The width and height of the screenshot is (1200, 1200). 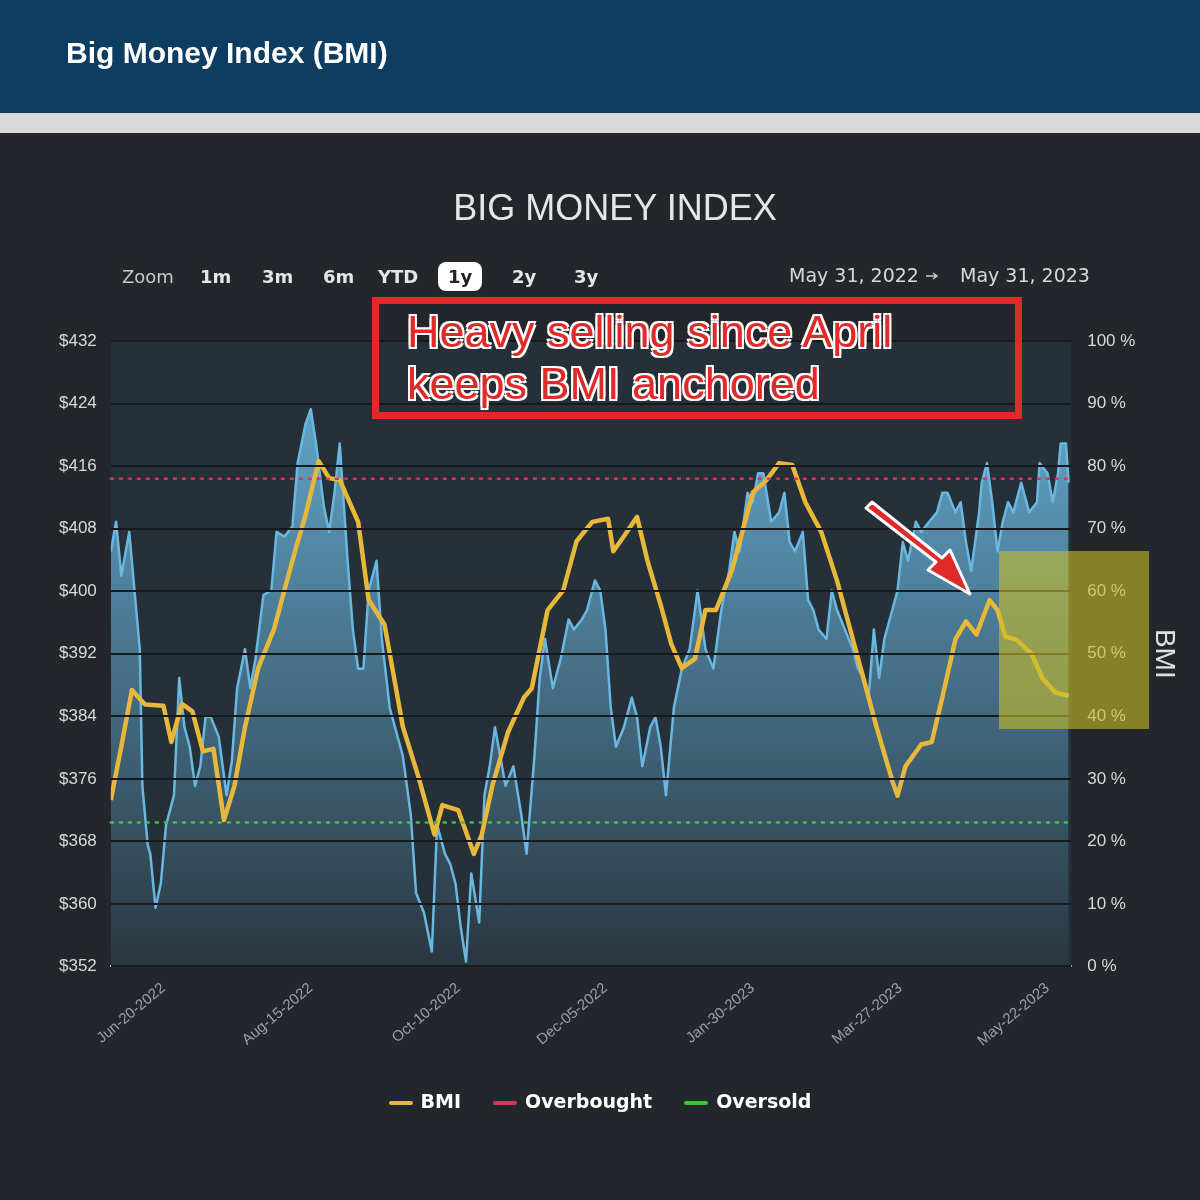 What do you see at coordinates (1106, 778) in the screenshot?
I see `y2-tick-label: 30 %` at bounding box center [1106, 778].